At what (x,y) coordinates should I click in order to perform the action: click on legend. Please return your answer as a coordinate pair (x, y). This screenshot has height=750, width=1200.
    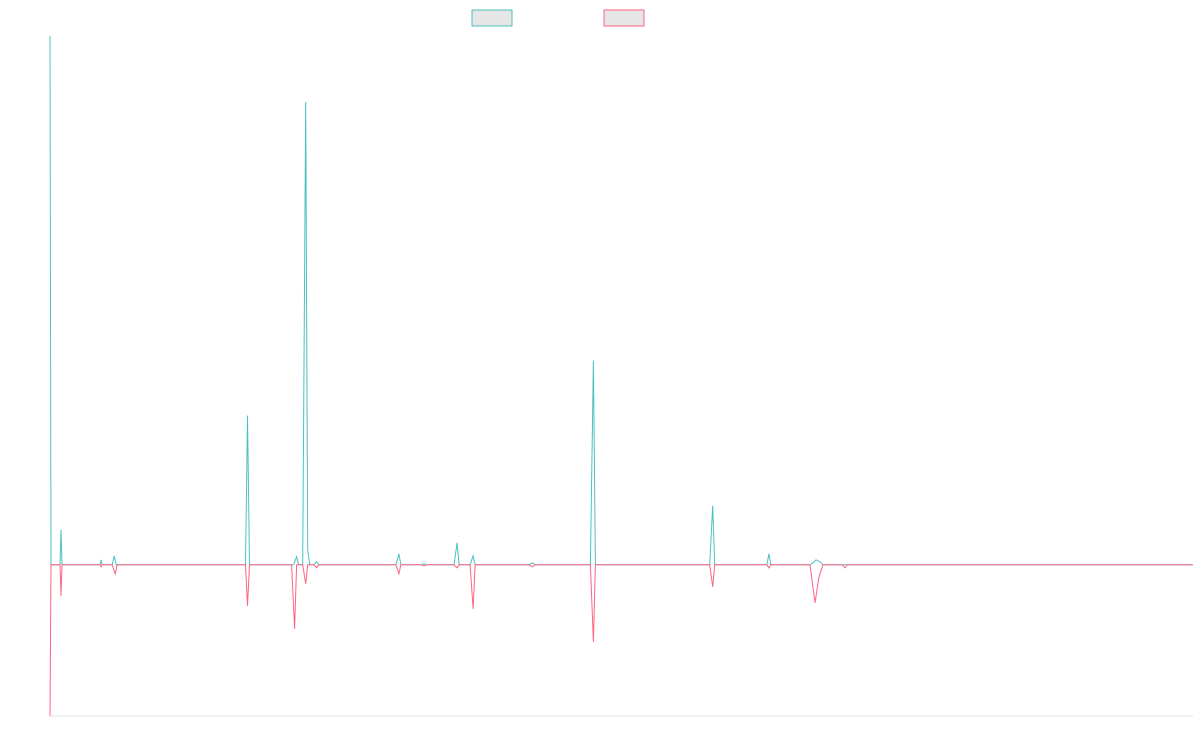
    Looking at the image, I should click on (558, 18).